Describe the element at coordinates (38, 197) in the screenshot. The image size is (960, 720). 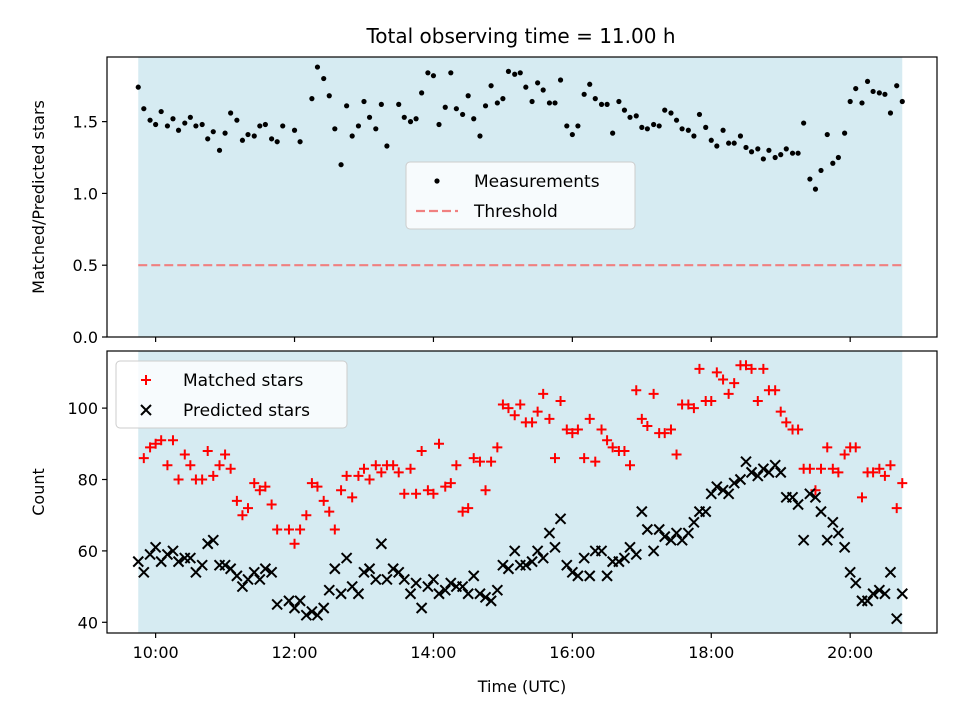
I see `y-axis-label: Matched/Predicted stars` at that location.